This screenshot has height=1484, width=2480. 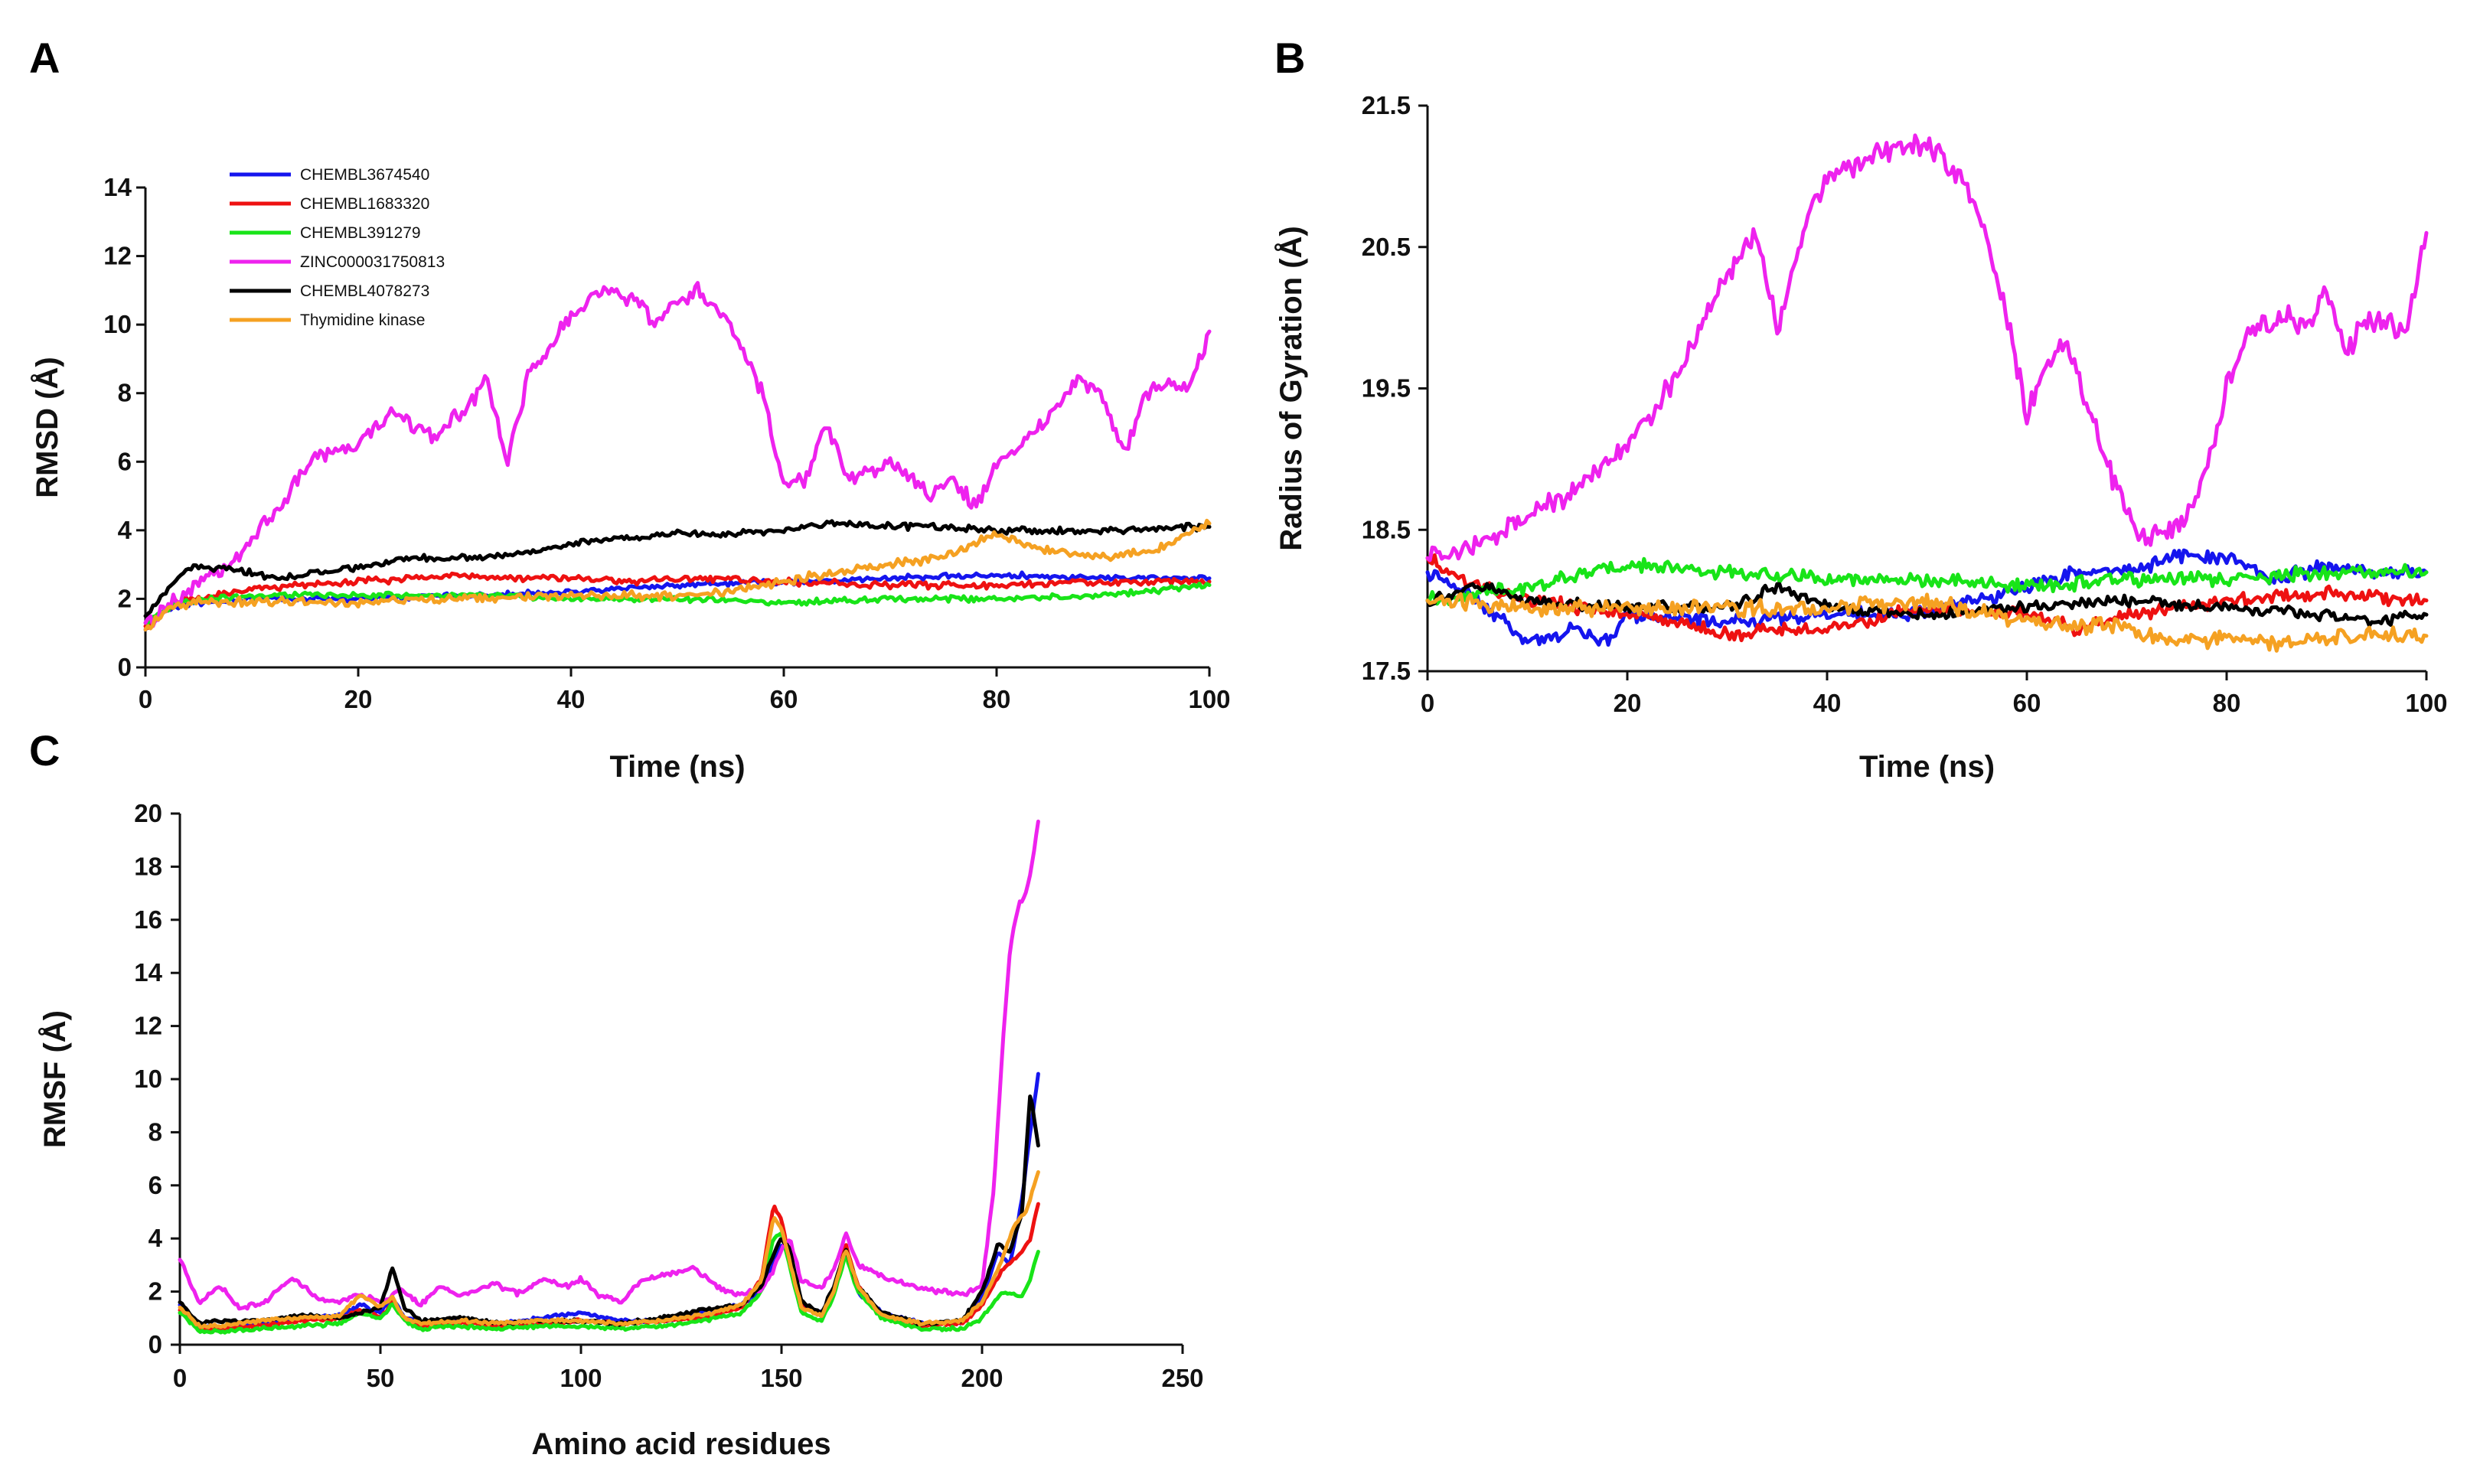 What do you see at coordinates (44, 58) in the screenshot?
I see `panel-label: A` at bounding box center [44, 58].